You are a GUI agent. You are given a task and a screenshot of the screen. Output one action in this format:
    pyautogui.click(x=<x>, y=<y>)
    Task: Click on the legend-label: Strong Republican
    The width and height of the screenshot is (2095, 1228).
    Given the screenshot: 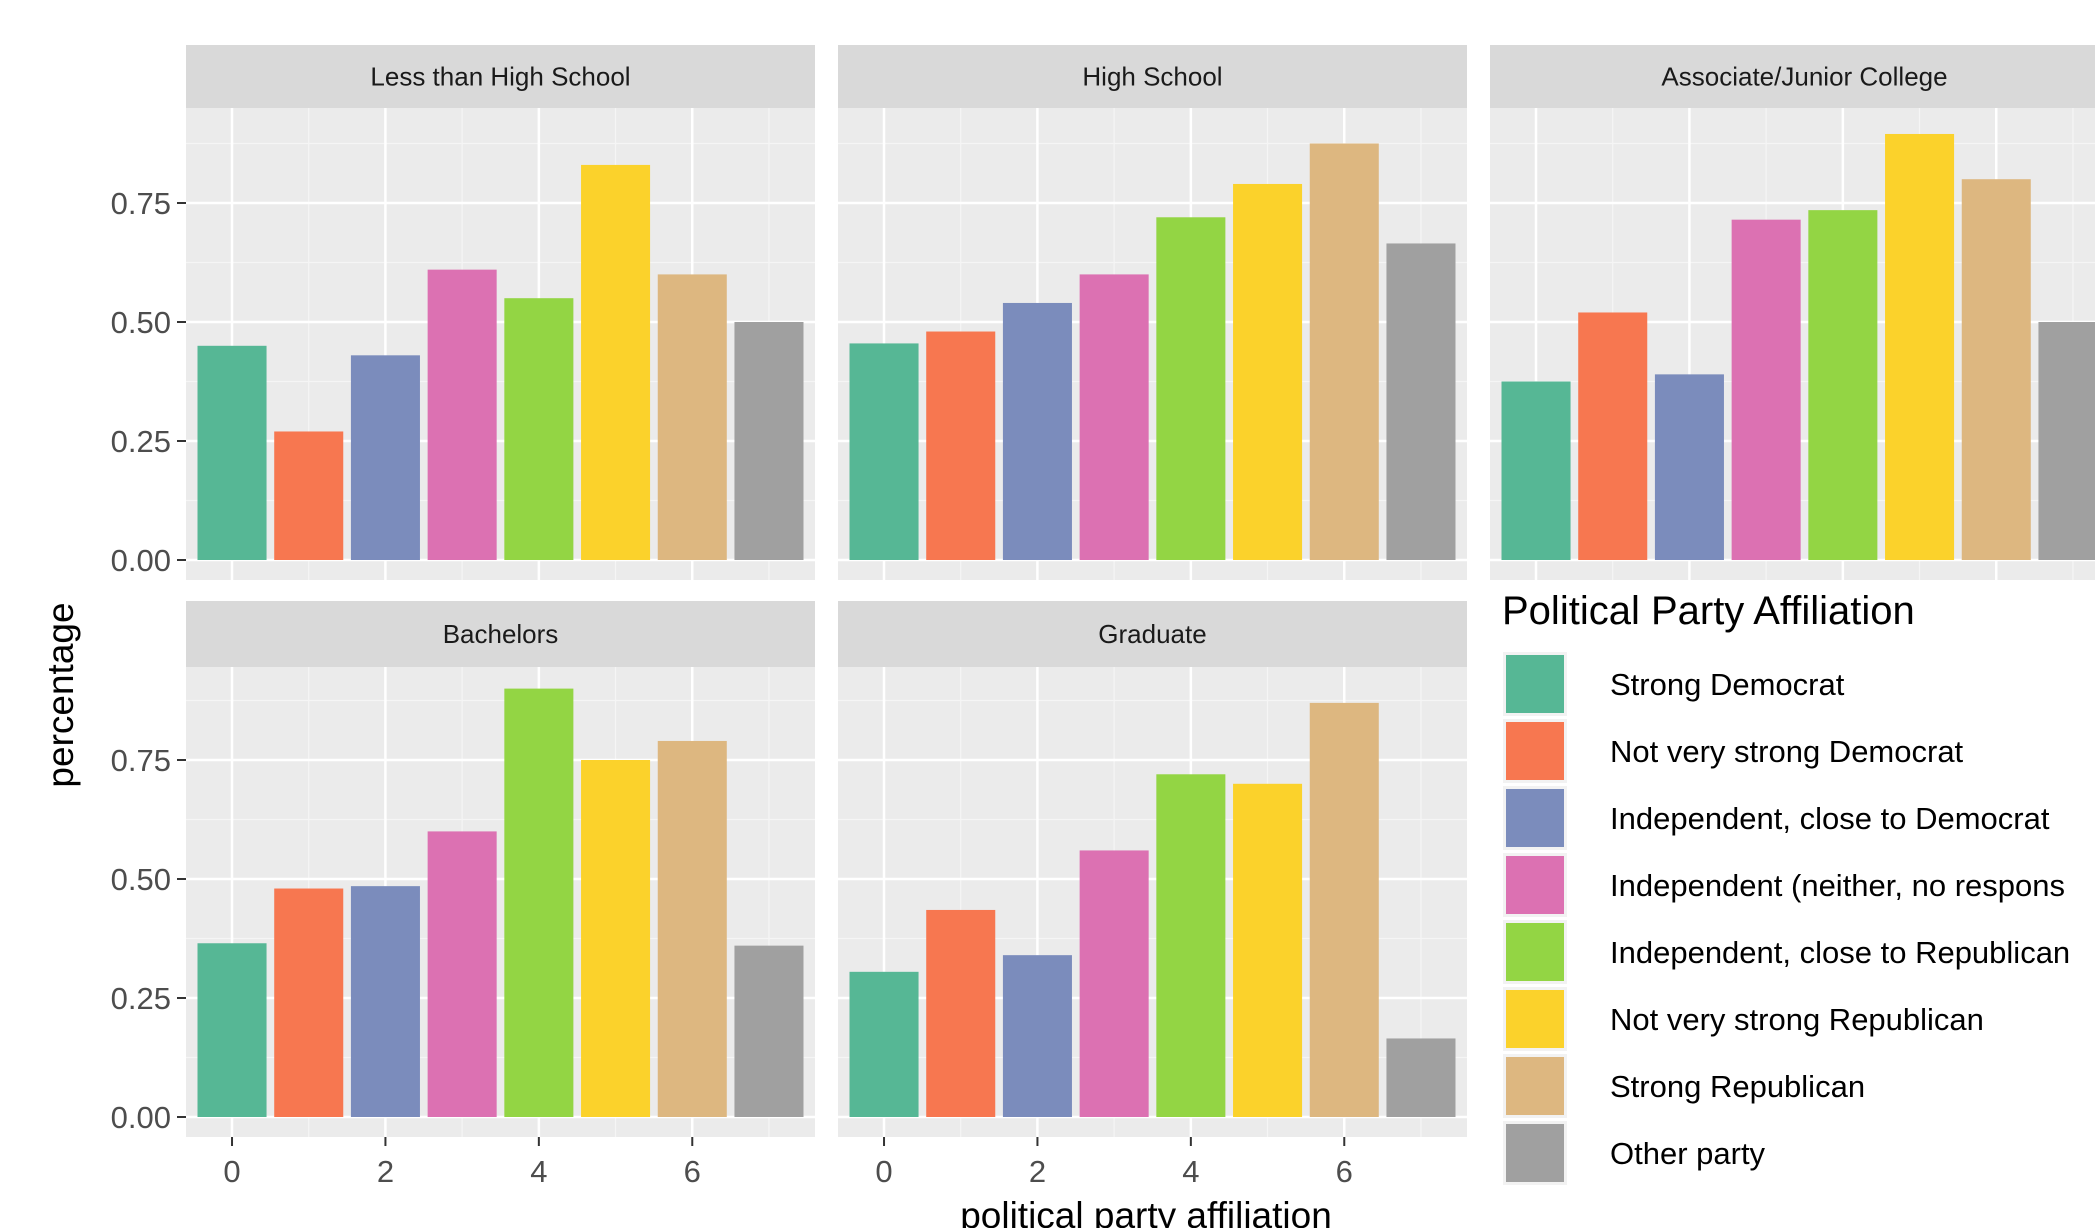 What is the action you would take?
    pyautogui.click(x=1737, y=1086)
    